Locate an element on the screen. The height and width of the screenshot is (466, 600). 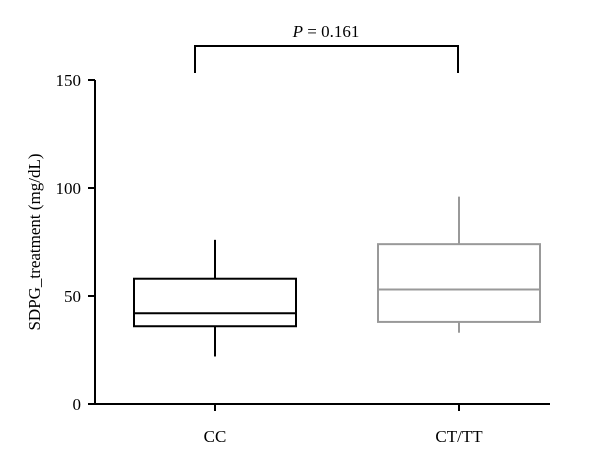
bracket-line is located at coordinates (326, 59).